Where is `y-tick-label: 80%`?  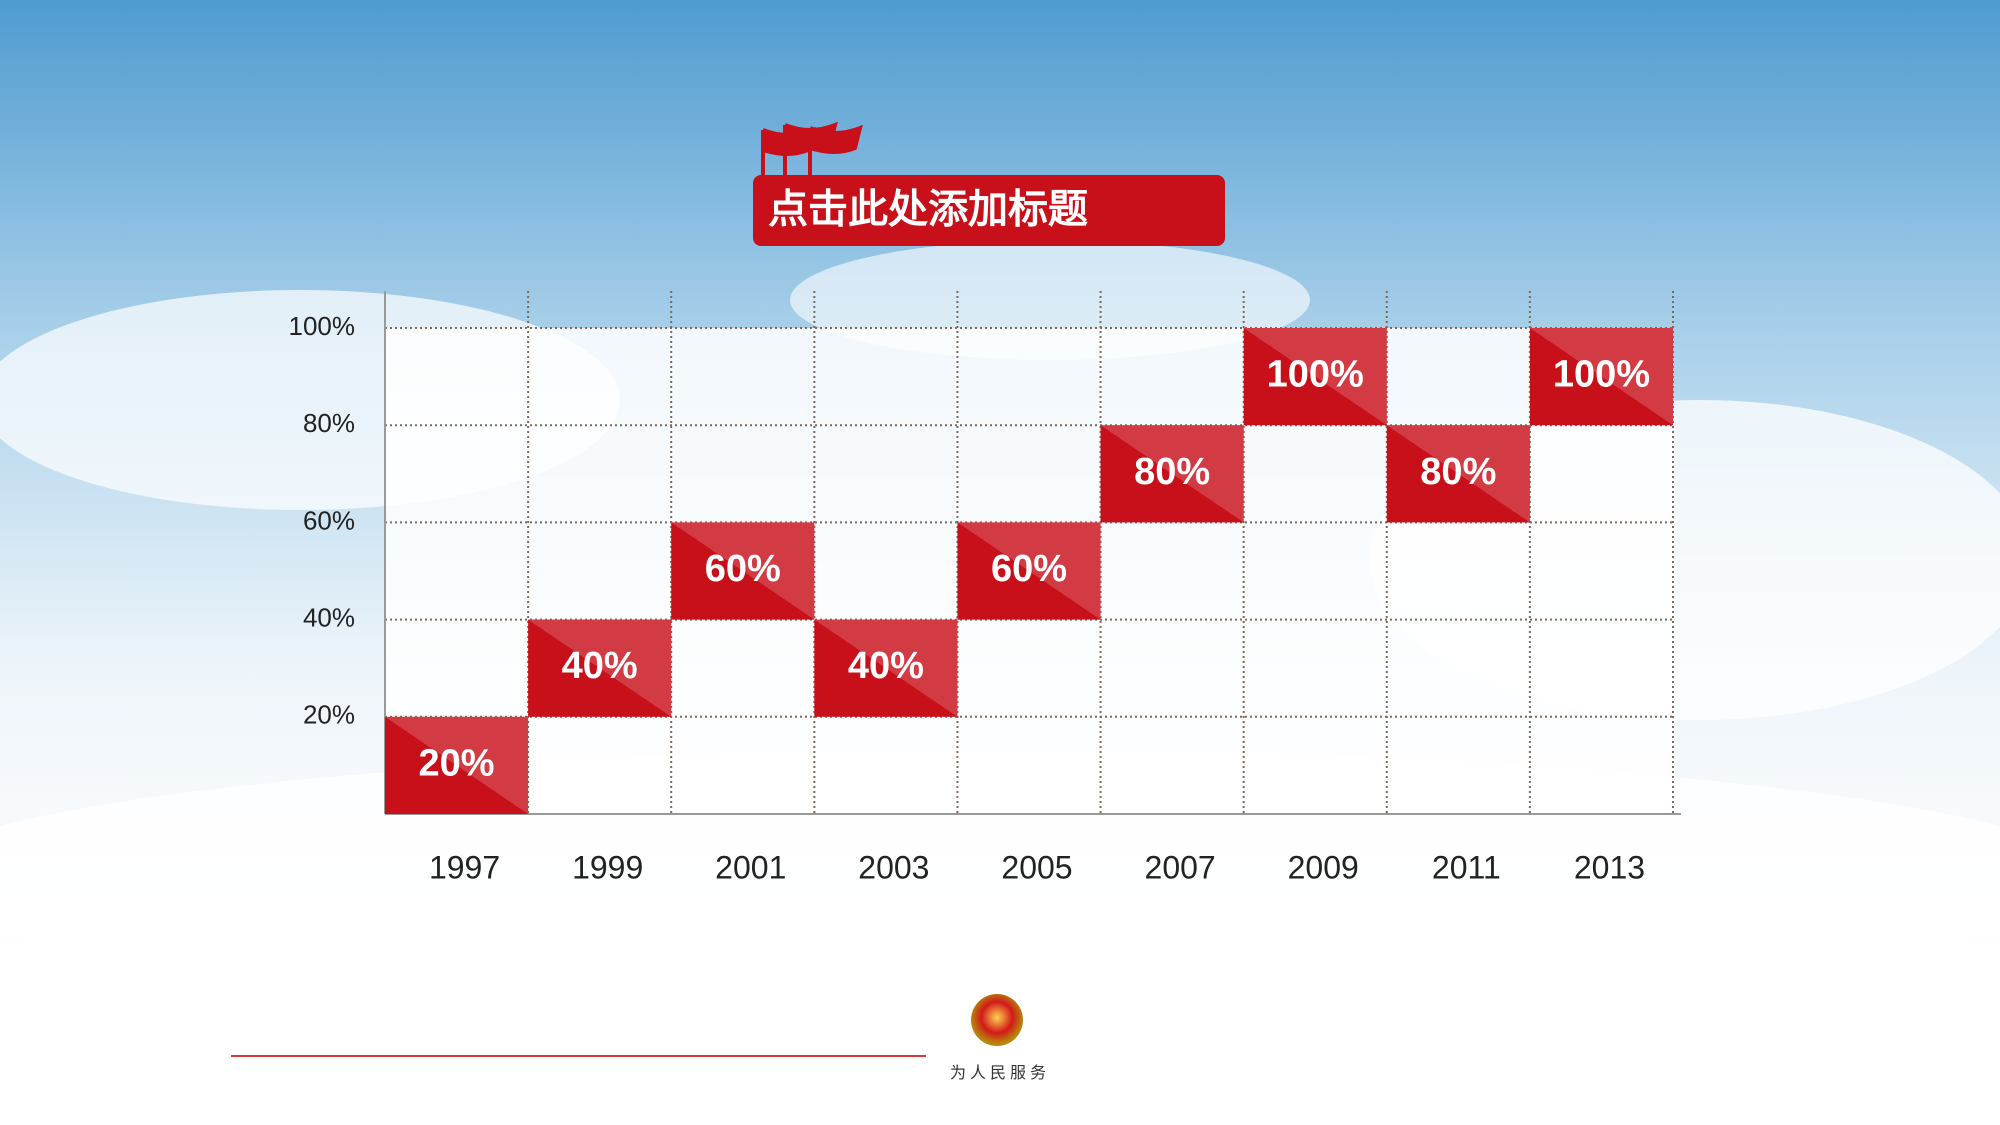 y-tick-label: 80% is located at coordinates (329, 423).